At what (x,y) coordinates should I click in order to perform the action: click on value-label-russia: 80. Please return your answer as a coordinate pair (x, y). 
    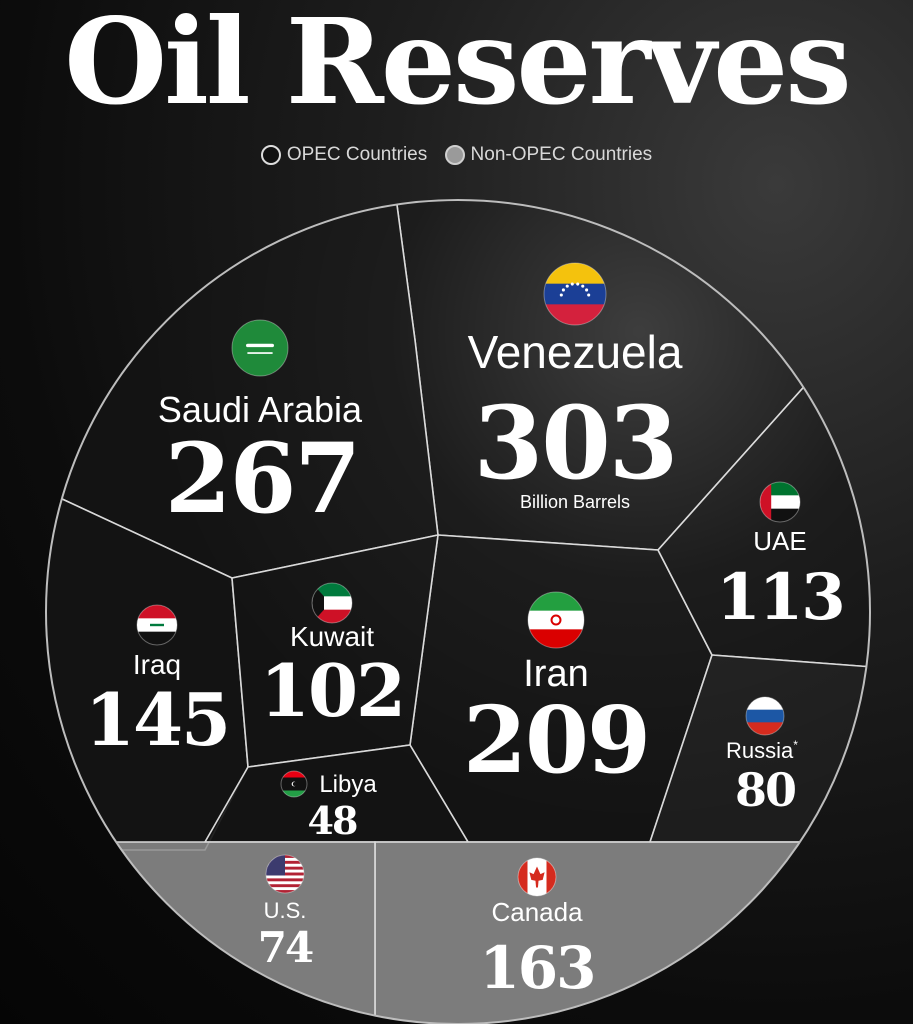
    Looking at the image, I should click on (765, 790).